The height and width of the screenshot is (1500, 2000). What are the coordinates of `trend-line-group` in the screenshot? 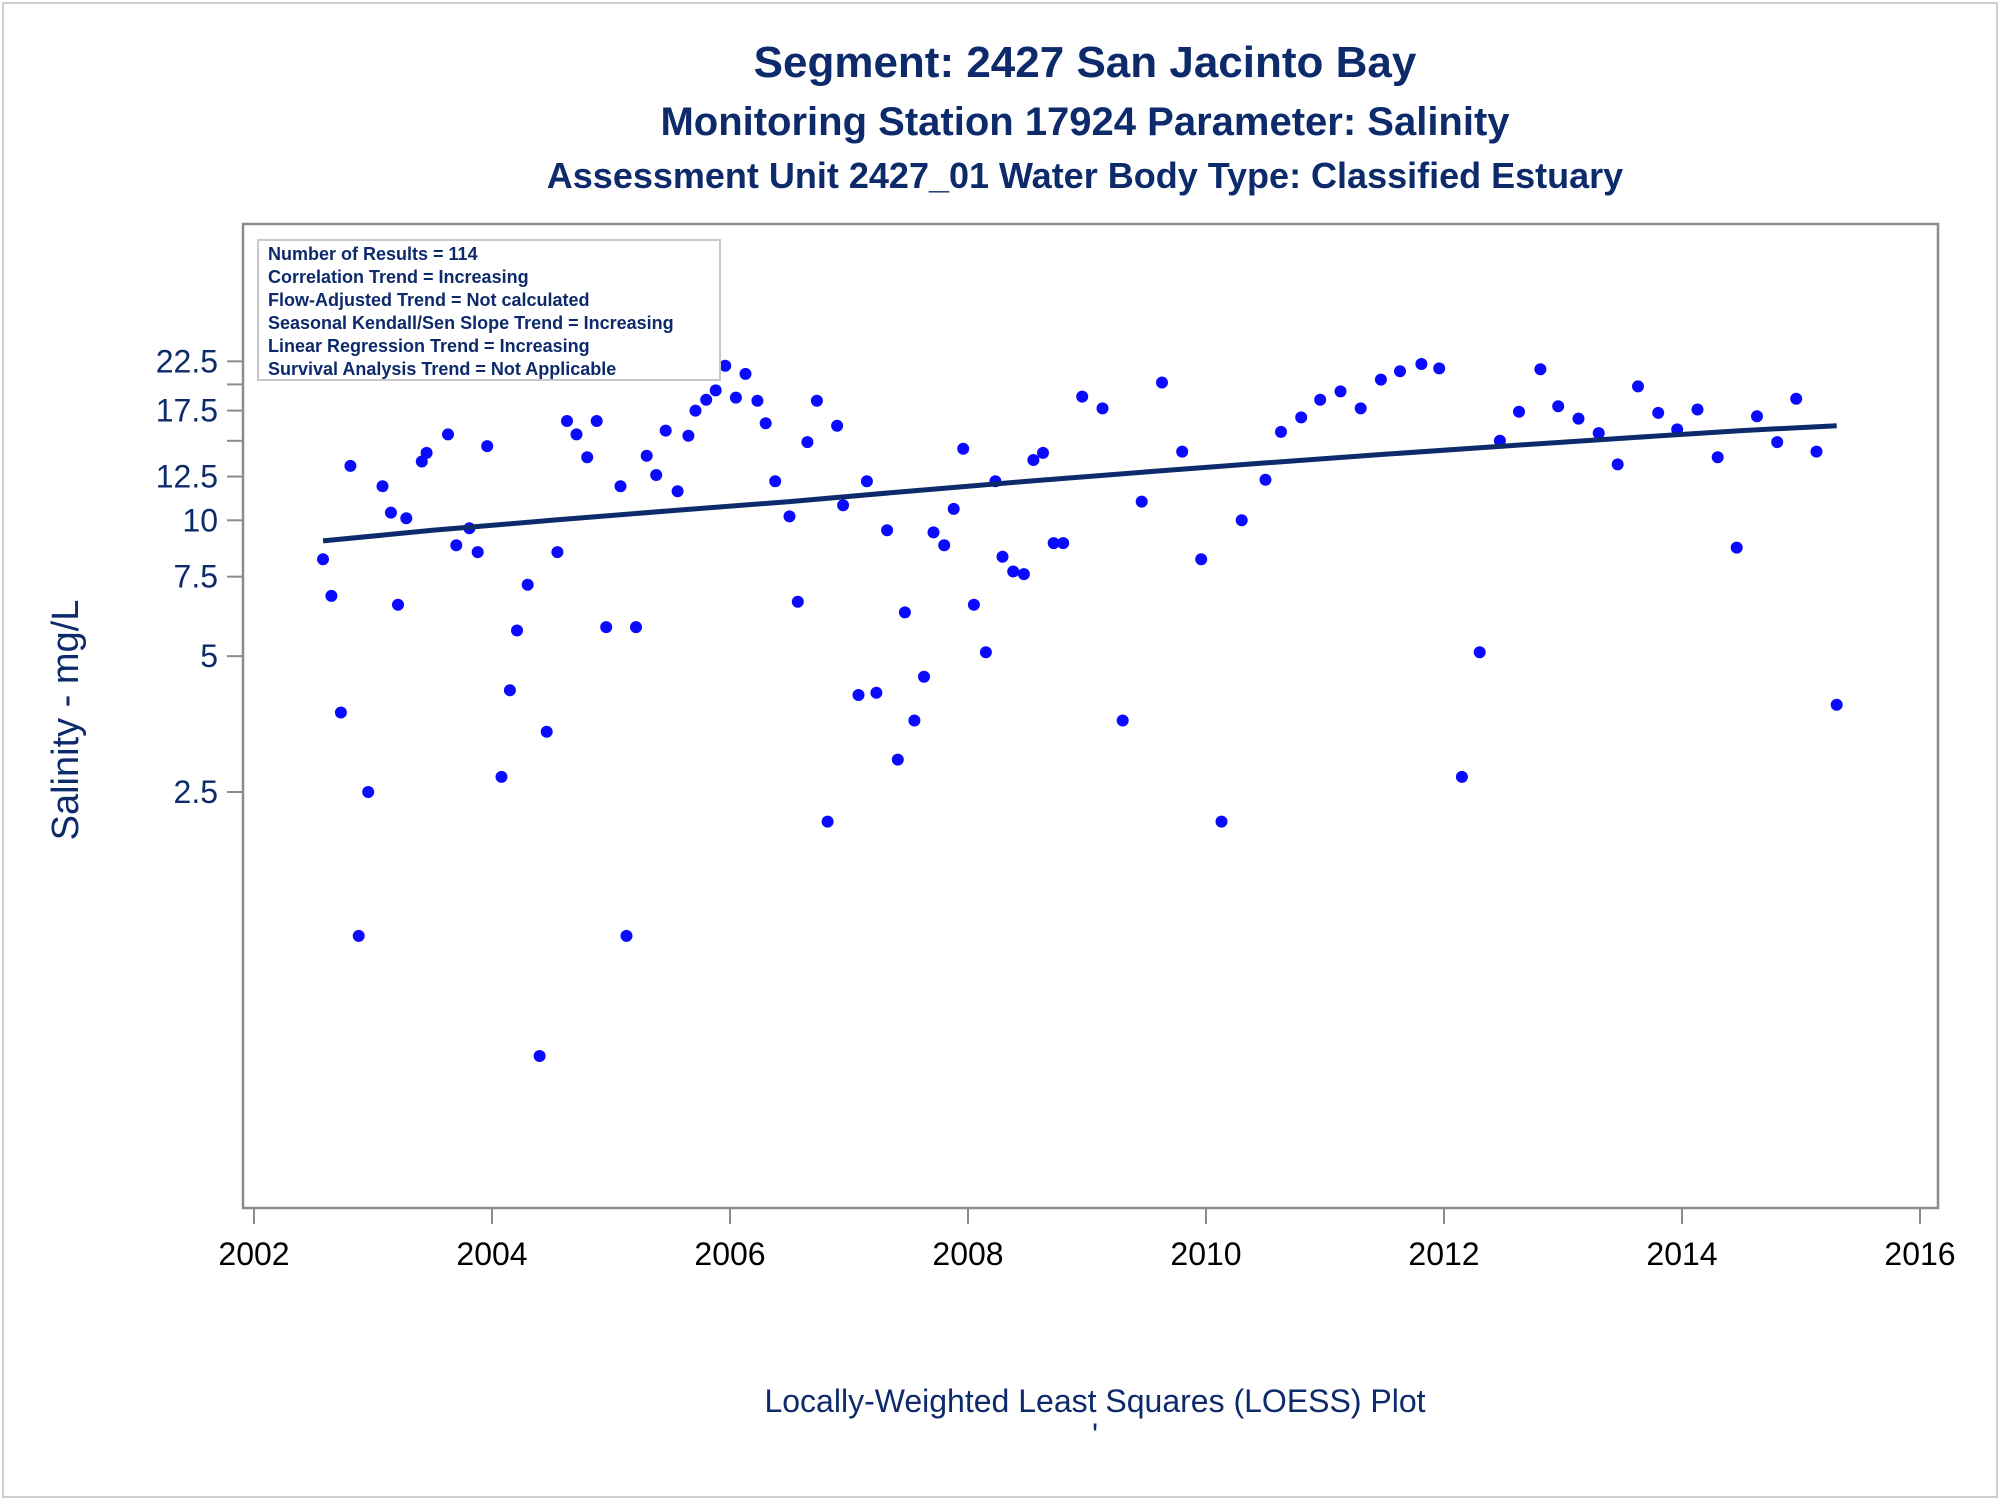 It's located at (1079, 483).